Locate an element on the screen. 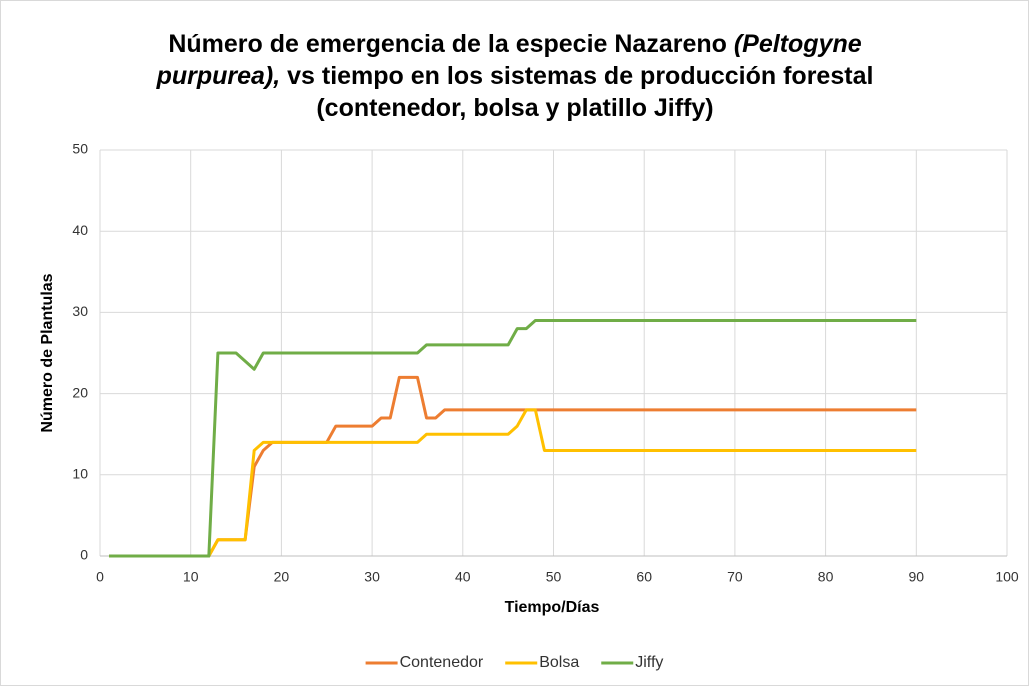 This screenshot has height=686, width=1029. y-tick-label: 50 is located at coordinates (80, 149).